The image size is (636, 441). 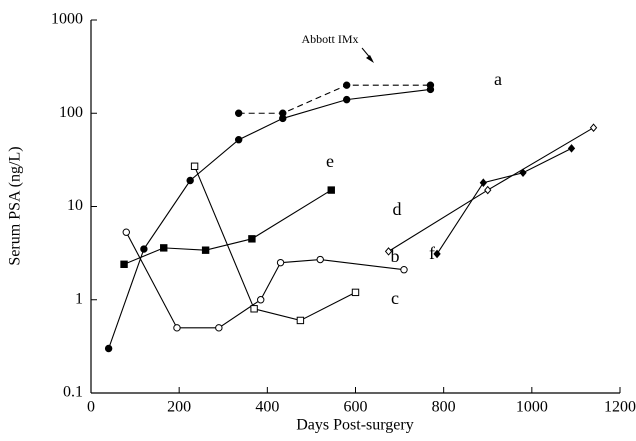 What do you see at coordinates (444, 407) in the screenshot?
I see `x-tick-label: 800` at bounding box center [444, 407].